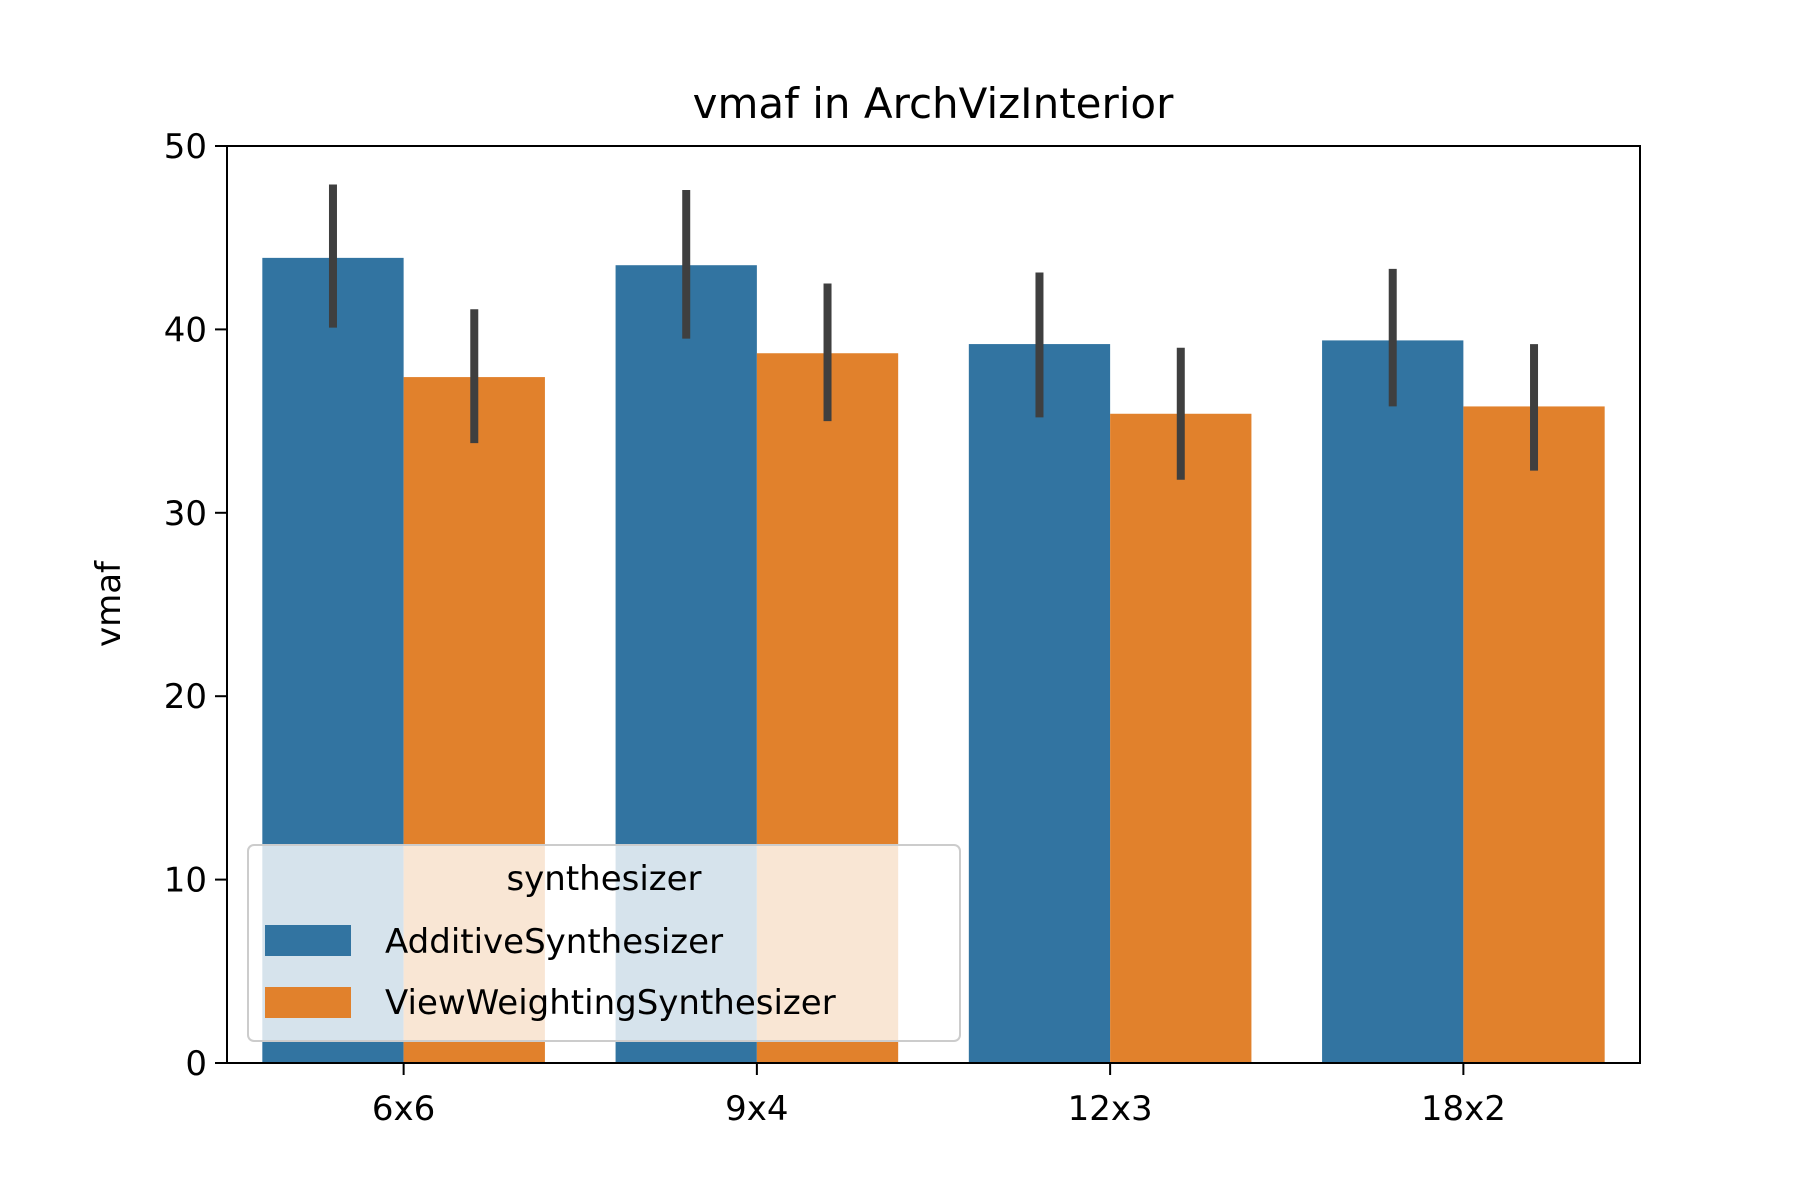  What do you see at coordinates (185, 147) in the screenshot?
I see `y-tick-label: 50` at bounding box center [185, 147].